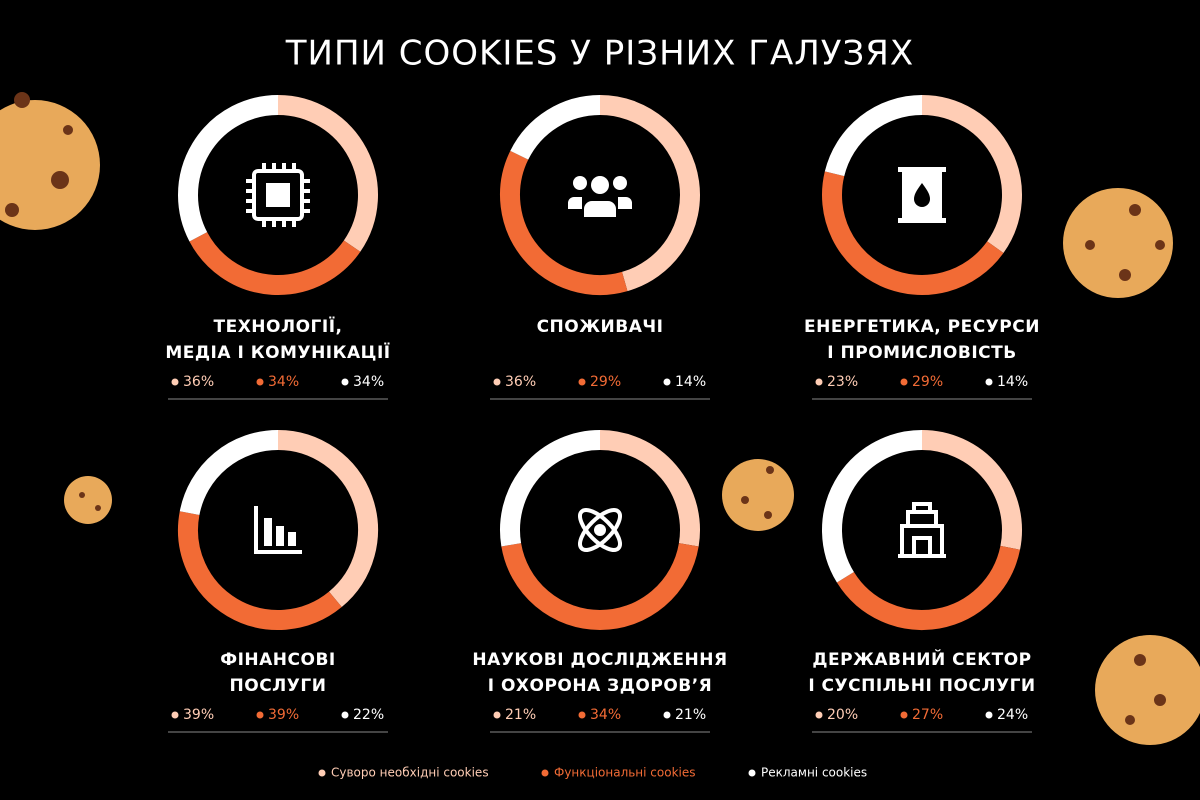 Image resolution: width=1200 pixels, height=800 pixels. I want to click on chart-title: І СУСПІЛЬНІ ПОСЛУГИ, so click(921, 686).